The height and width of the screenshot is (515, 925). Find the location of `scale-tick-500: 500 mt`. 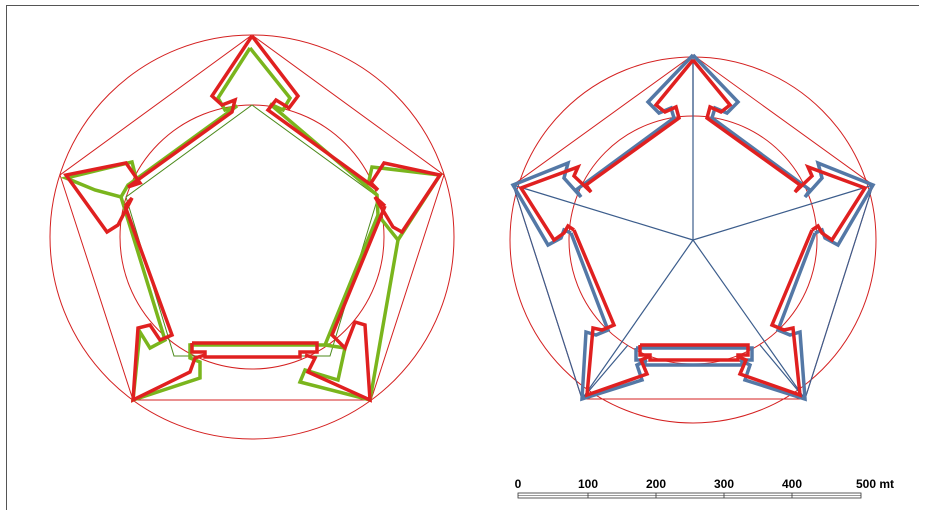

scale-tick-500: 500 mt is located at coordinates (875, 484).